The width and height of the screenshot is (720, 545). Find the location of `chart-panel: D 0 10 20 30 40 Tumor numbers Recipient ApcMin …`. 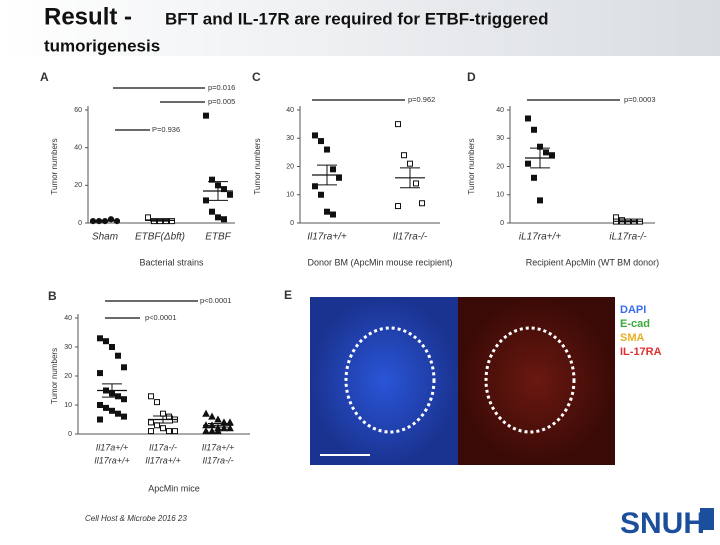

chart-panel: D 0 10 20 30 40 Tumor numbers Recipient ApcMin … is located at coordinates (563, 168).